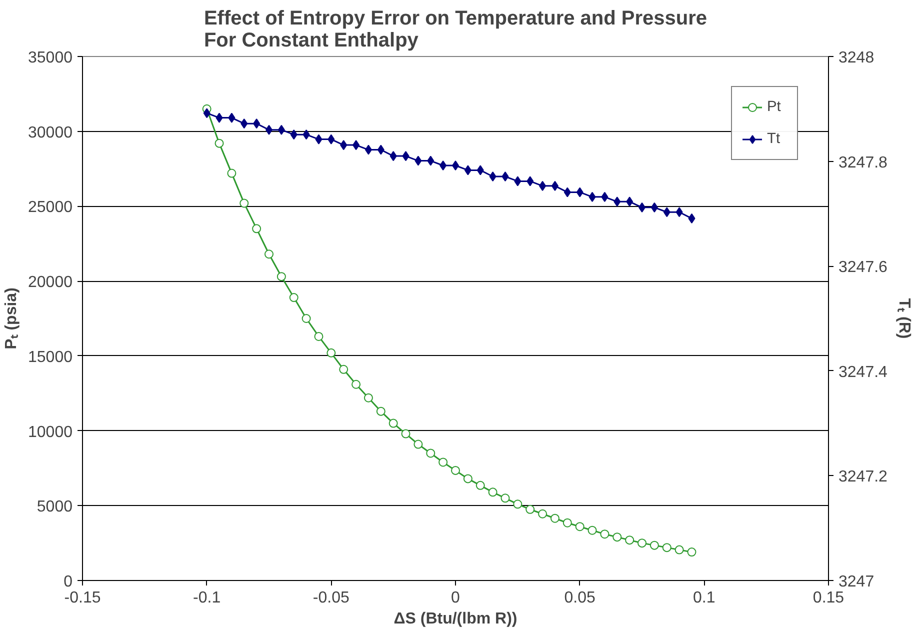 This screenshot has height=637, width=923. What do you see at coordinates (456, 30) in the screenshot?
I see `chart-title: Effect of Entropy Error on Temperature and Pressure For Constant Enthalpy` at bounding box center [456, 30].